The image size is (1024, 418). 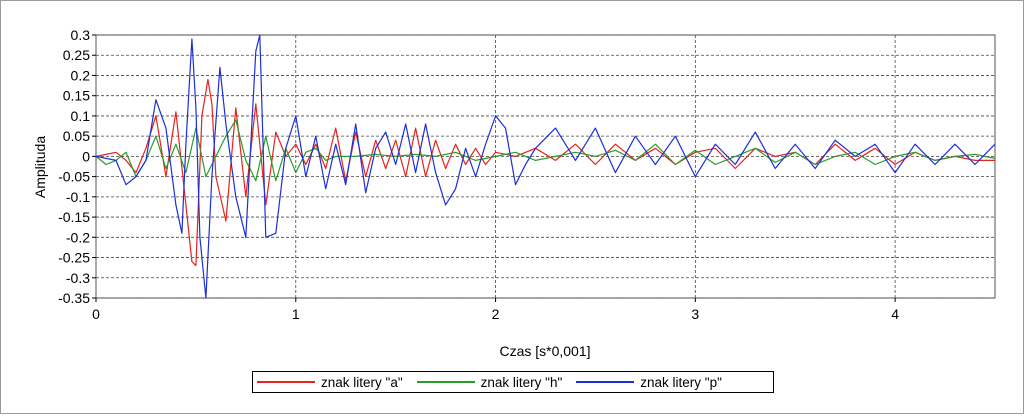 What do you see at coordinates (81, 35) in the screenshot?
I see `y-tick-label: 0.3` at bounding box center [81, 35].